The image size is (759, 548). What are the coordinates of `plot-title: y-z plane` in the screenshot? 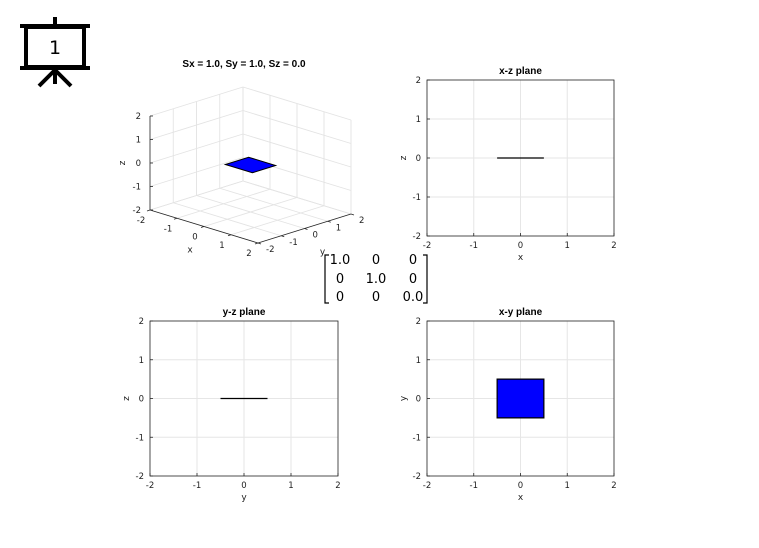 It's located at (244, 312).